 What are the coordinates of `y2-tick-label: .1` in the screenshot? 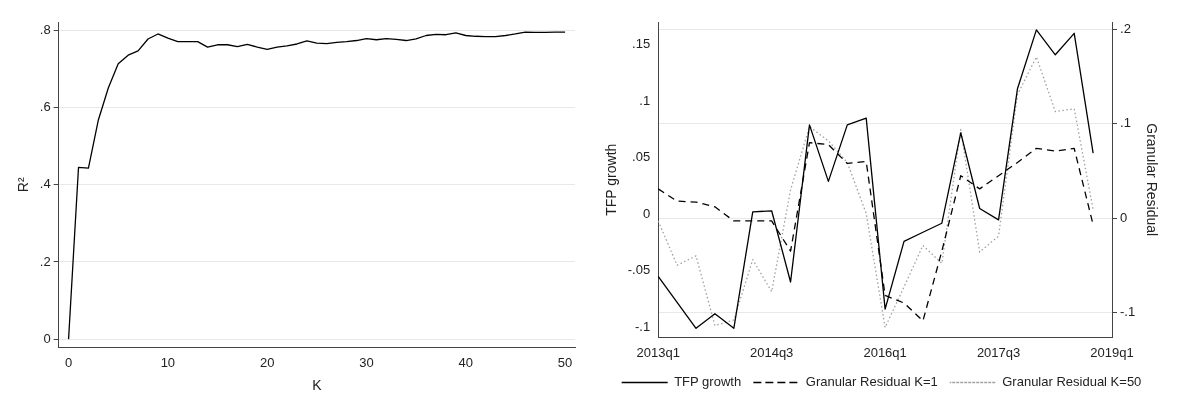 It's located at (1125, 123).